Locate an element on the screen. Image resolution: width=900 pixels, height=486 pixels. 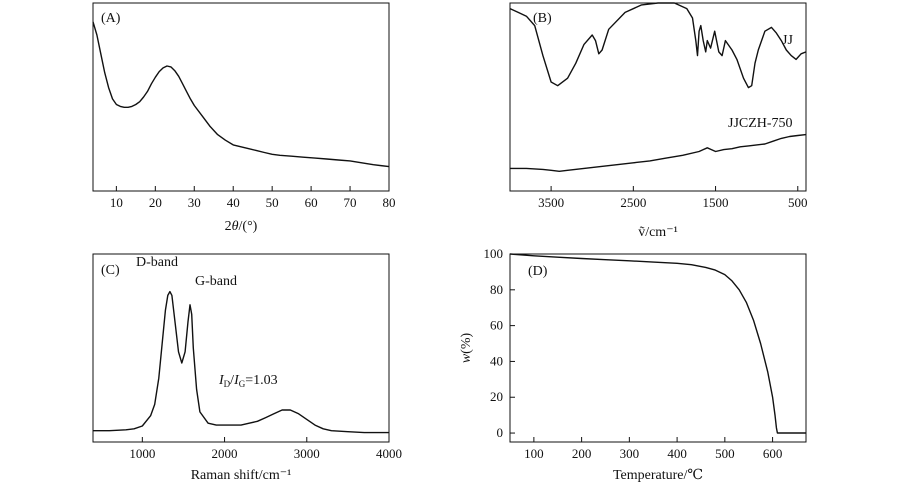
panel-d-x-tick-label: 400 is located at coordinates (677, 453).